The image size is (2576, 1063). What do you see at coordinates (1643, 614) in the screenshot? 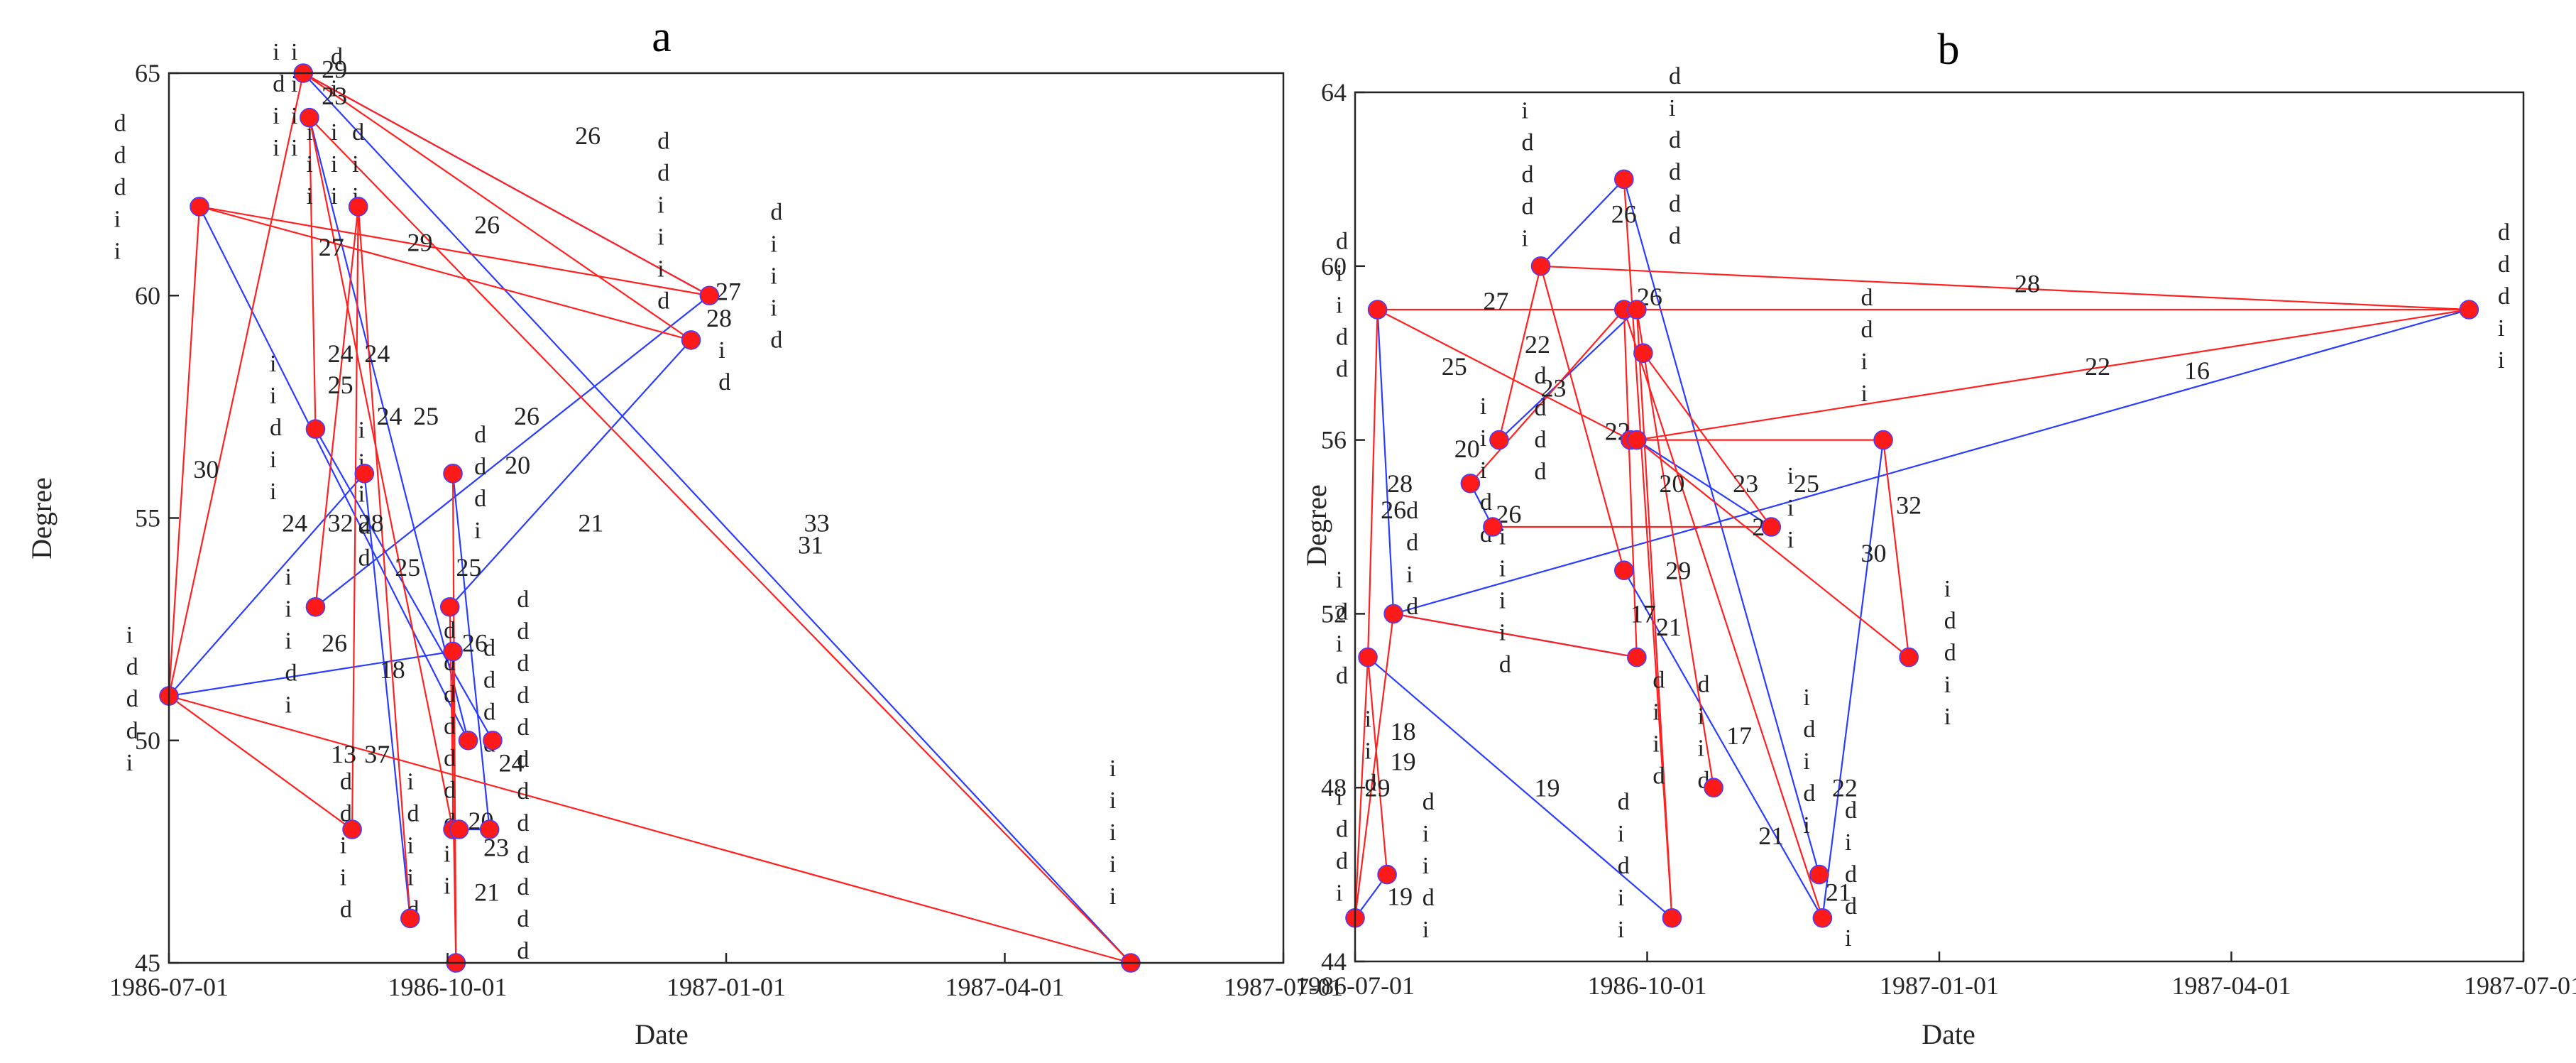
I see `point-number-label: 17` at bounding box center [1643, 614].